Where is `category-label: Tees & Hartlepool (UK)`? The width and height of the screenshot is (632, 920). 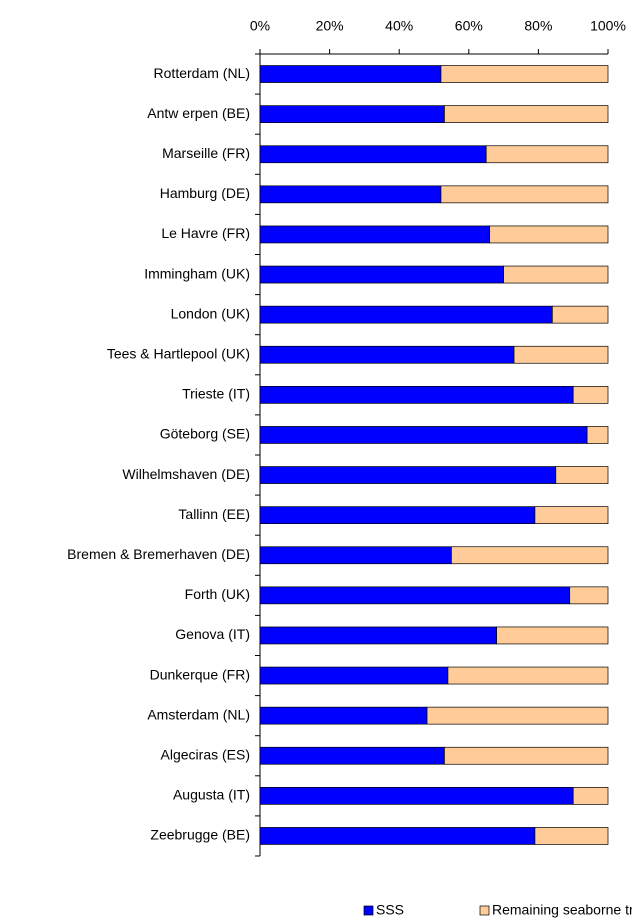
category-label: Tees & Hartlepool (UK) is located at coordinates (178, 353).